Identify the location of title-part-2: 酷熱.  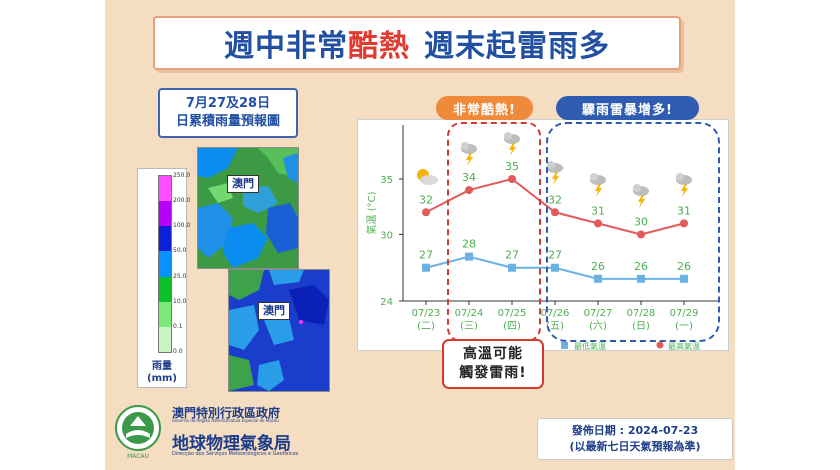
(379, 46).